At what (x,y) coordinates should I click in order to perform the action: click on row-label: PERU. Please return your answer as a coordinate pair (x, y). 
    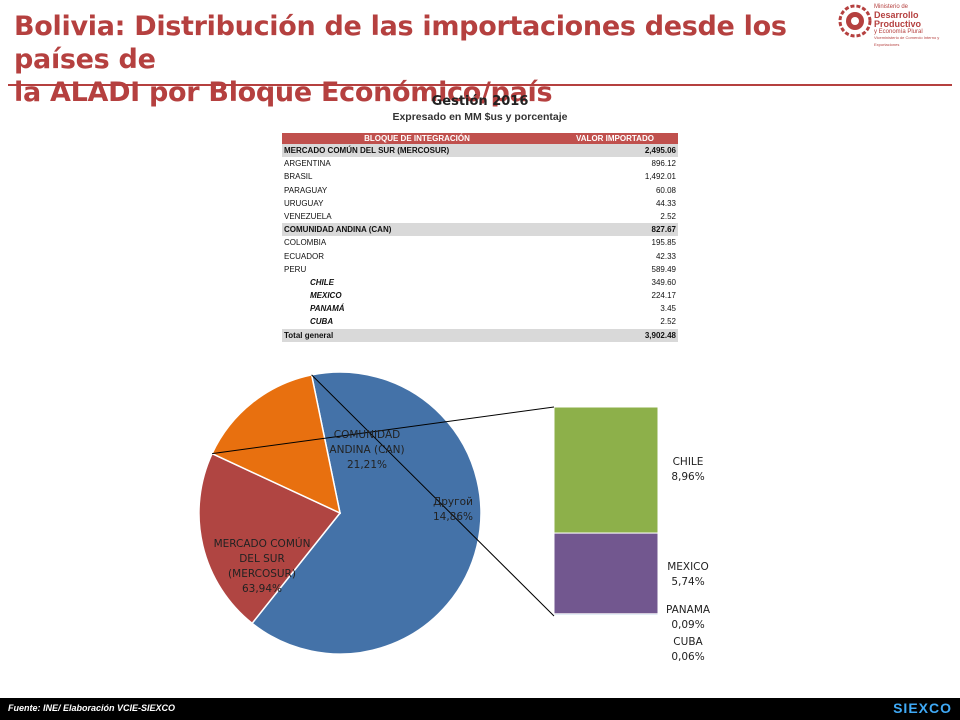
    Looking at the image, I should click on (295, 269).